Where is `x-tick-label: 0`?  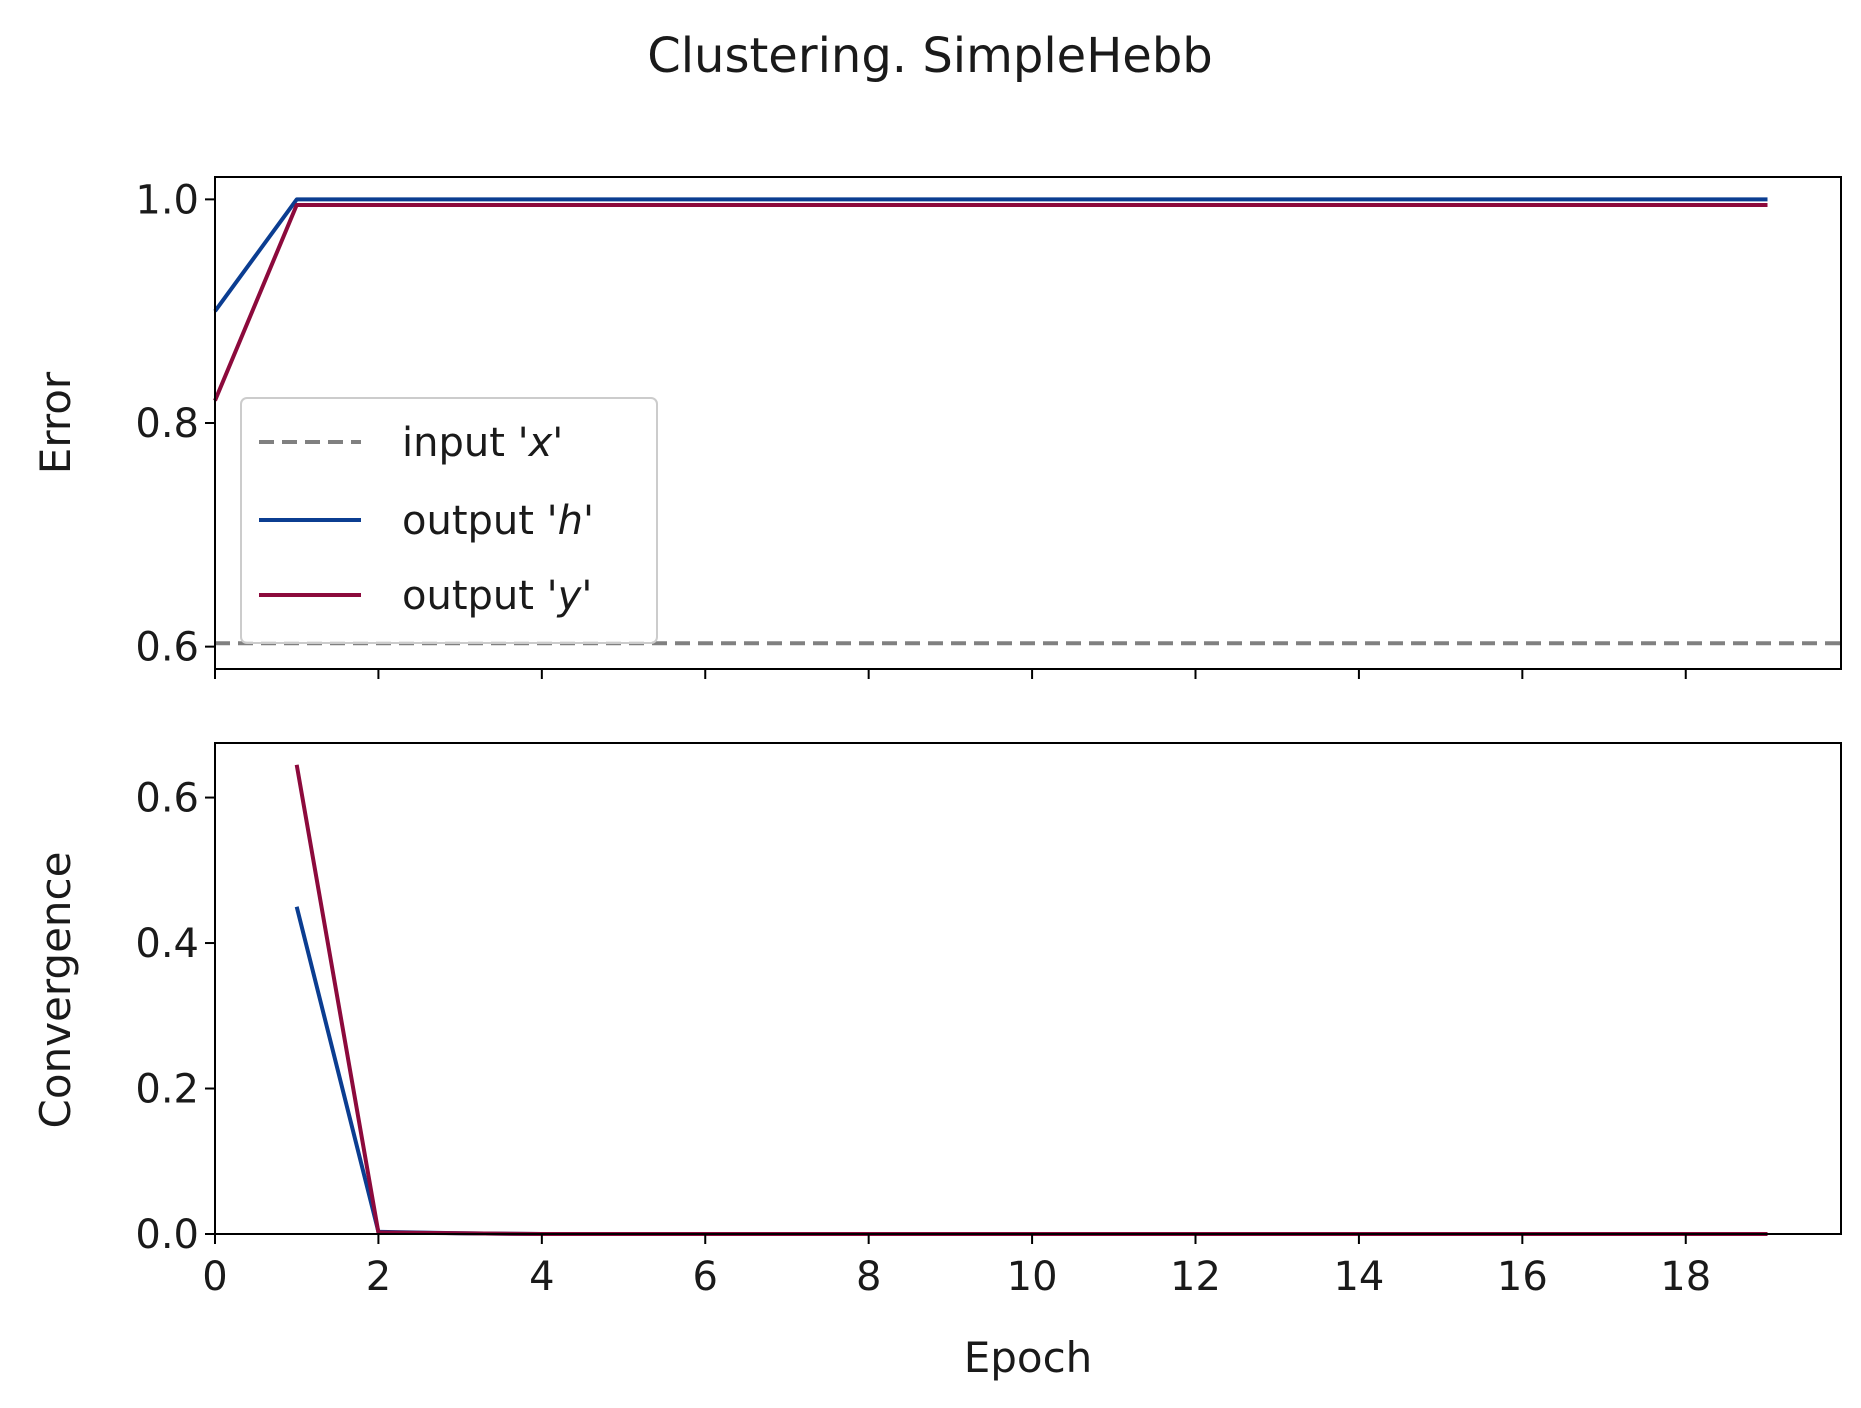 x-tick-label: 0 is located at coordinates (214, 1277).